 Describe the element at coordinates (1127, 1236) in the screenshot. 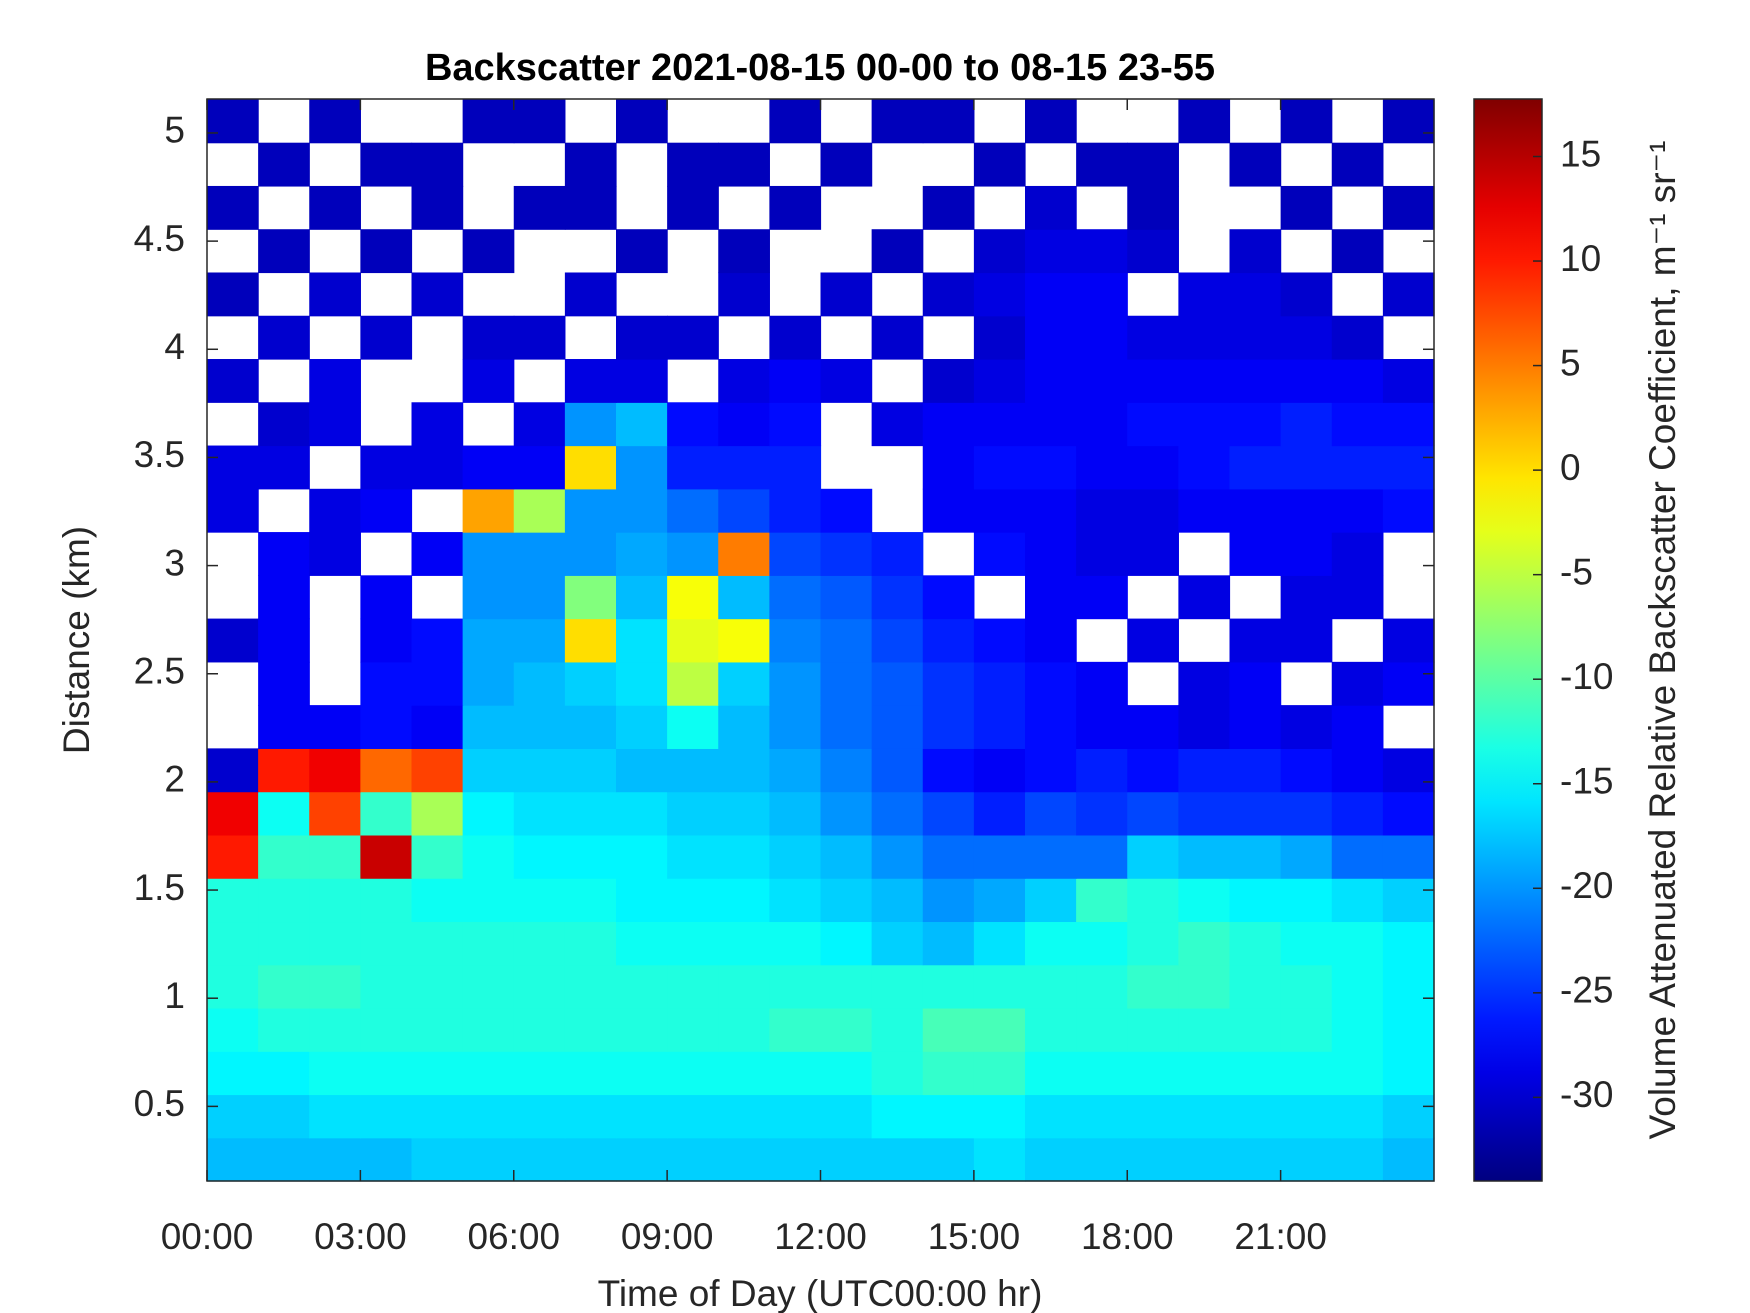

I see `x-tick-label: 18:00` at that location.